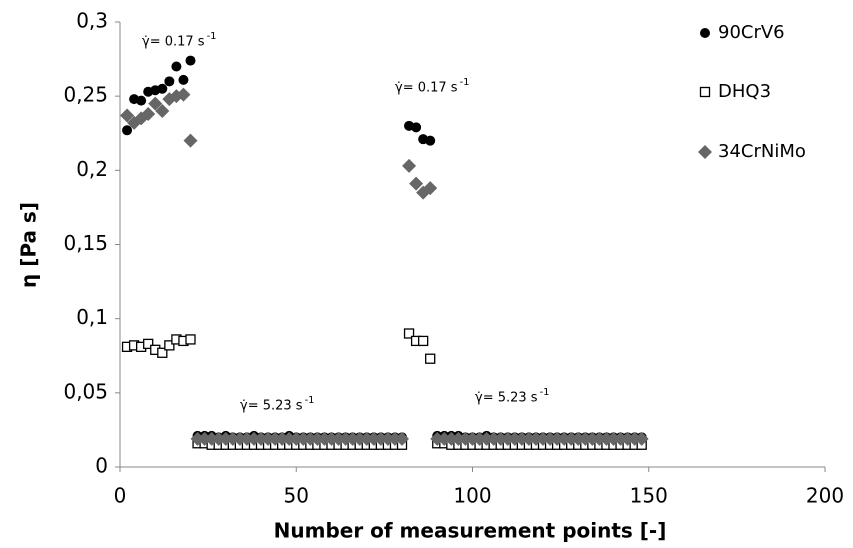 The image size is (853, 548). I want to click on x-tick-label: 200, so click(825, 496).